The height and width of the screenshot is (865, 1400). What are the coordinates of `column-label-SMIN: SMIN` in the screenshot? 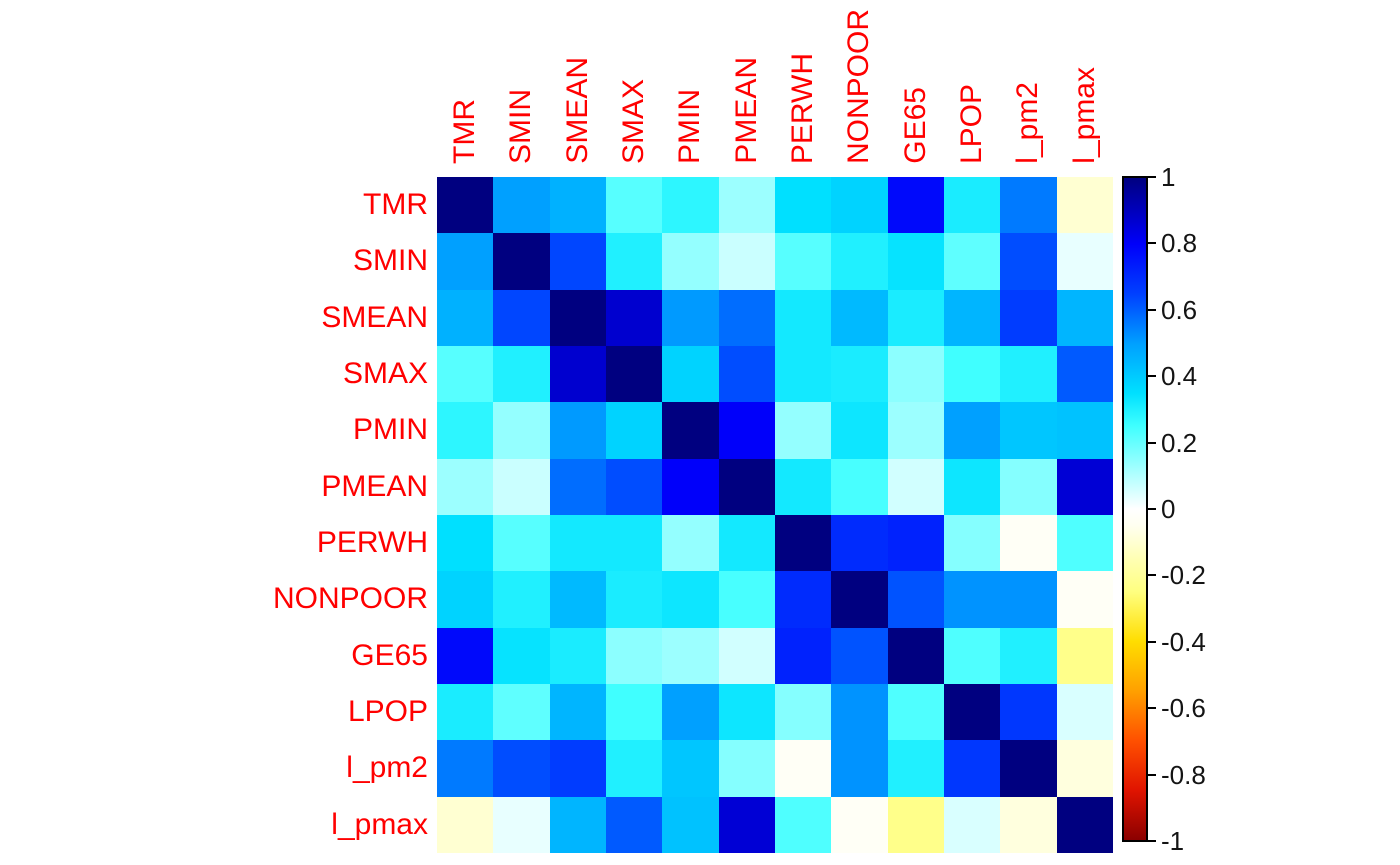 It's located at (521, 126).